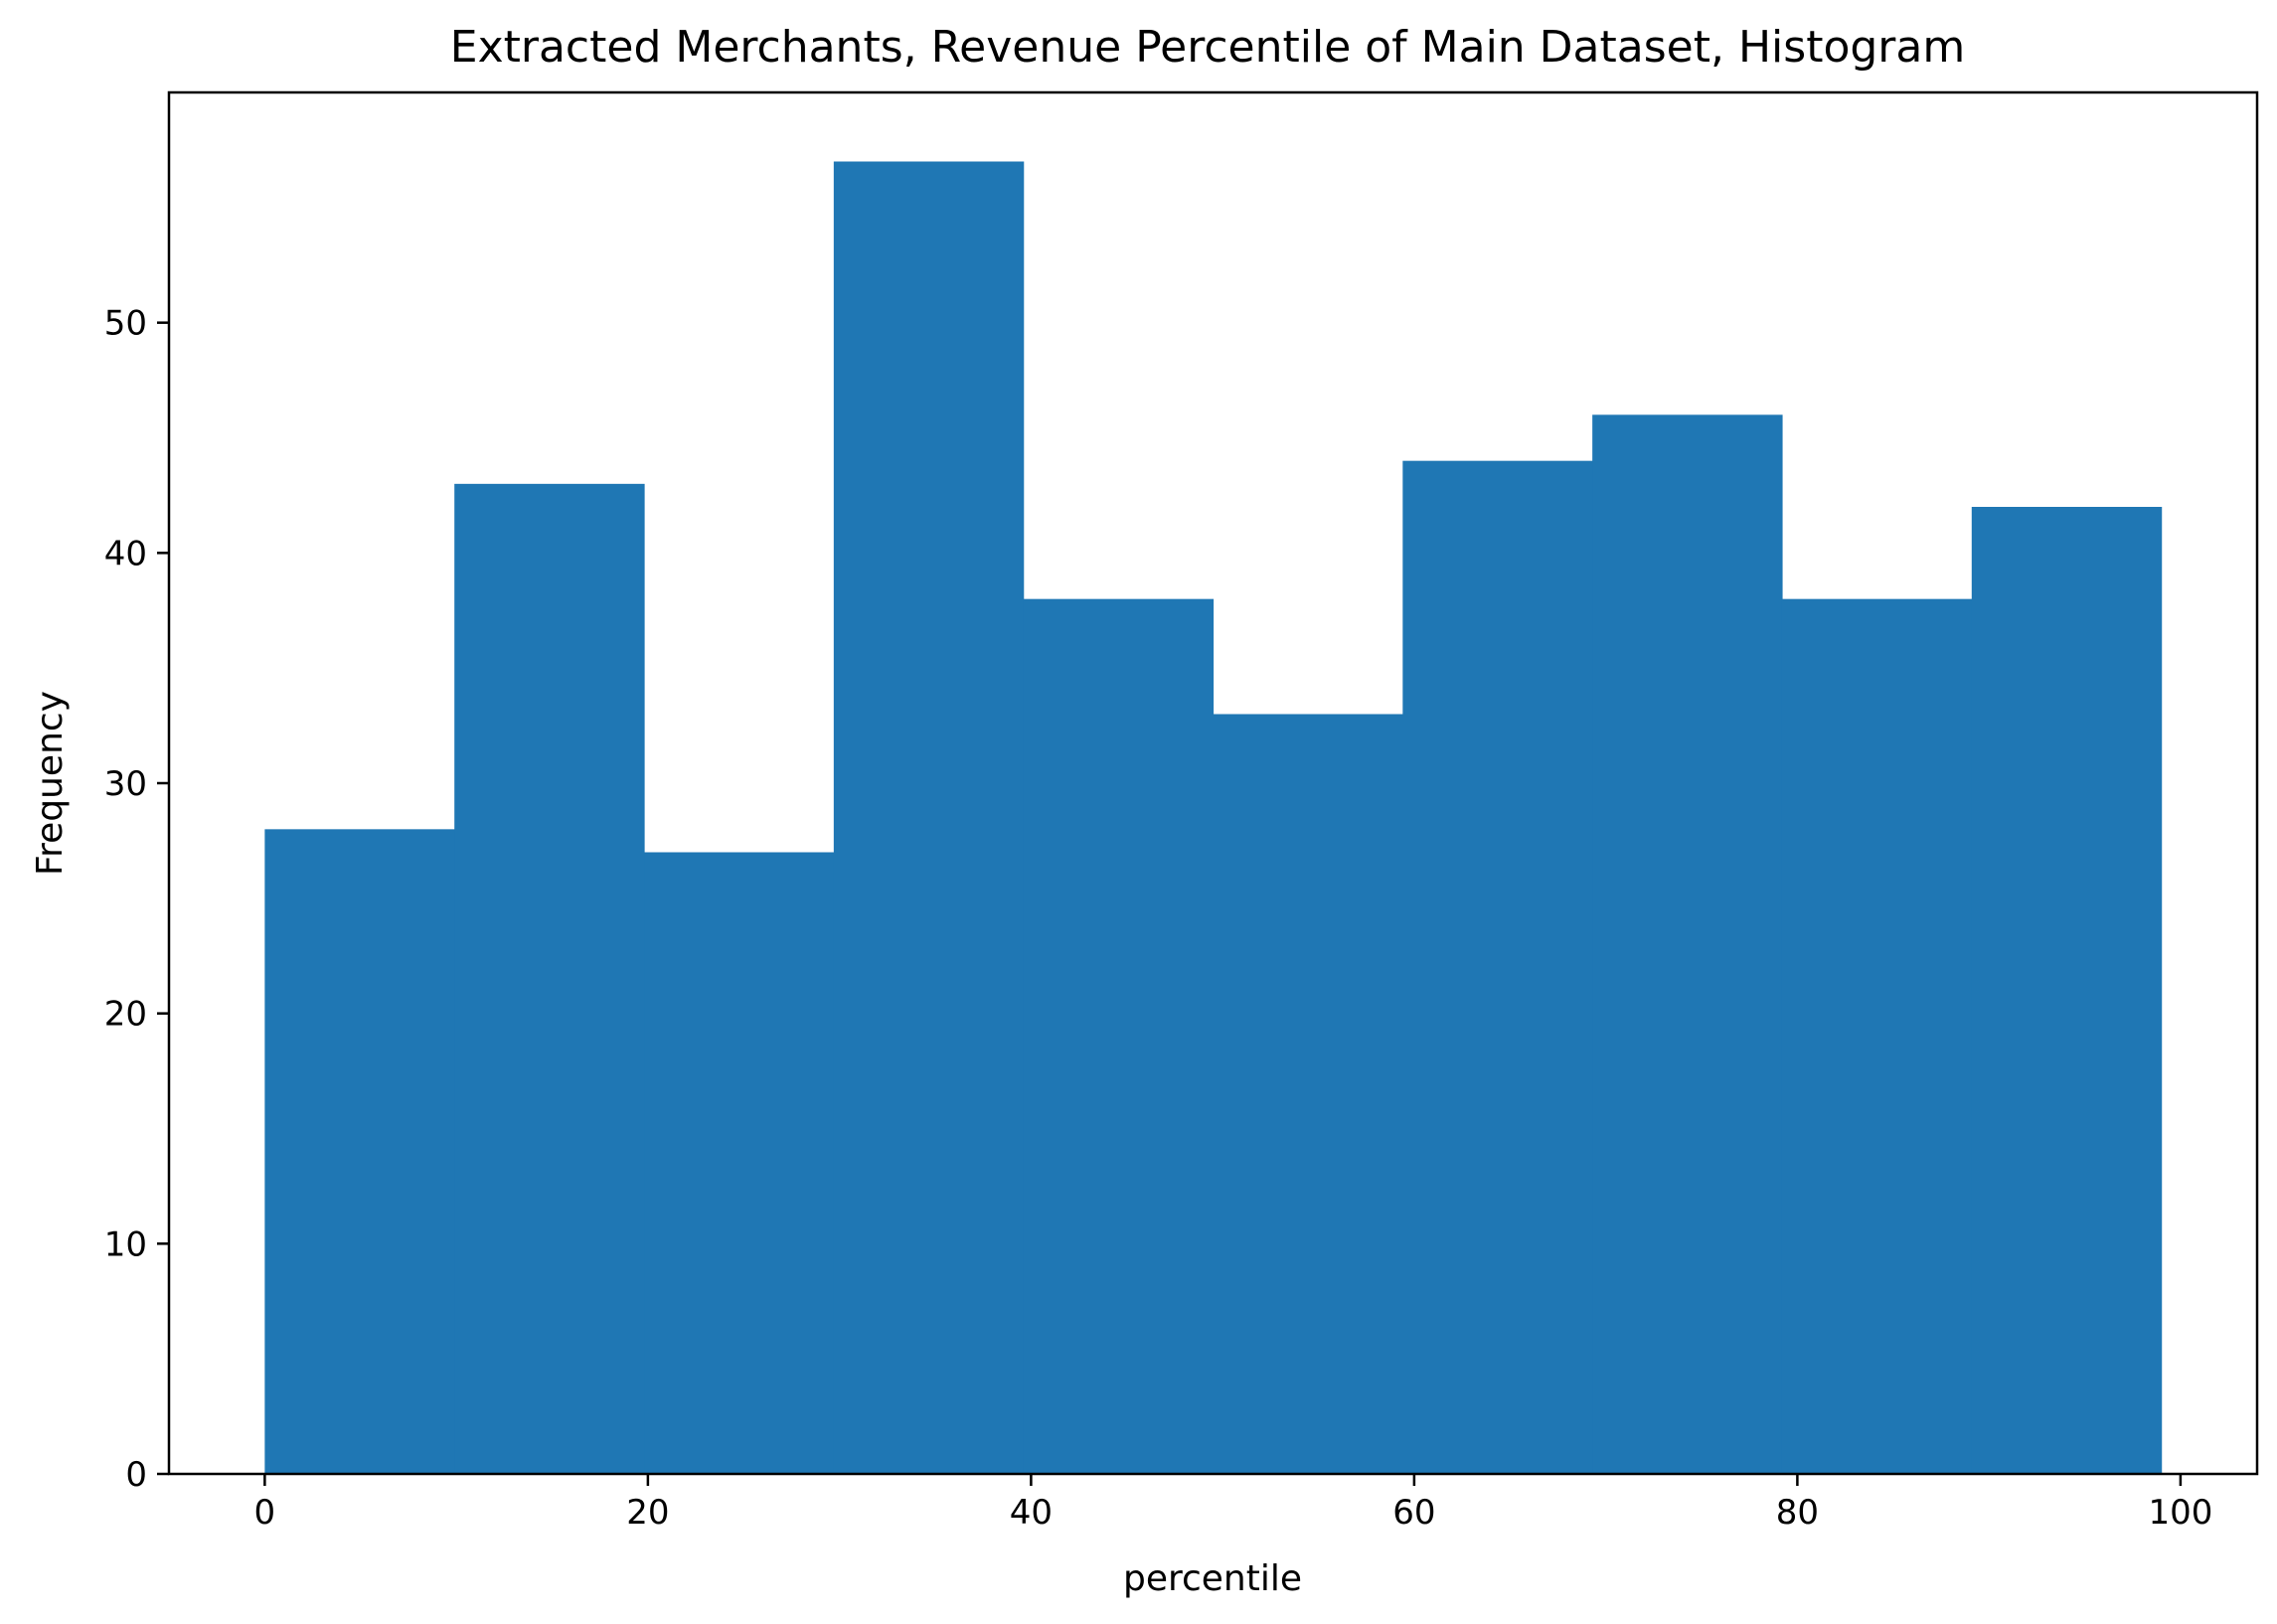  I want to click on y-axis-label: Frequency, so click(51, 783).